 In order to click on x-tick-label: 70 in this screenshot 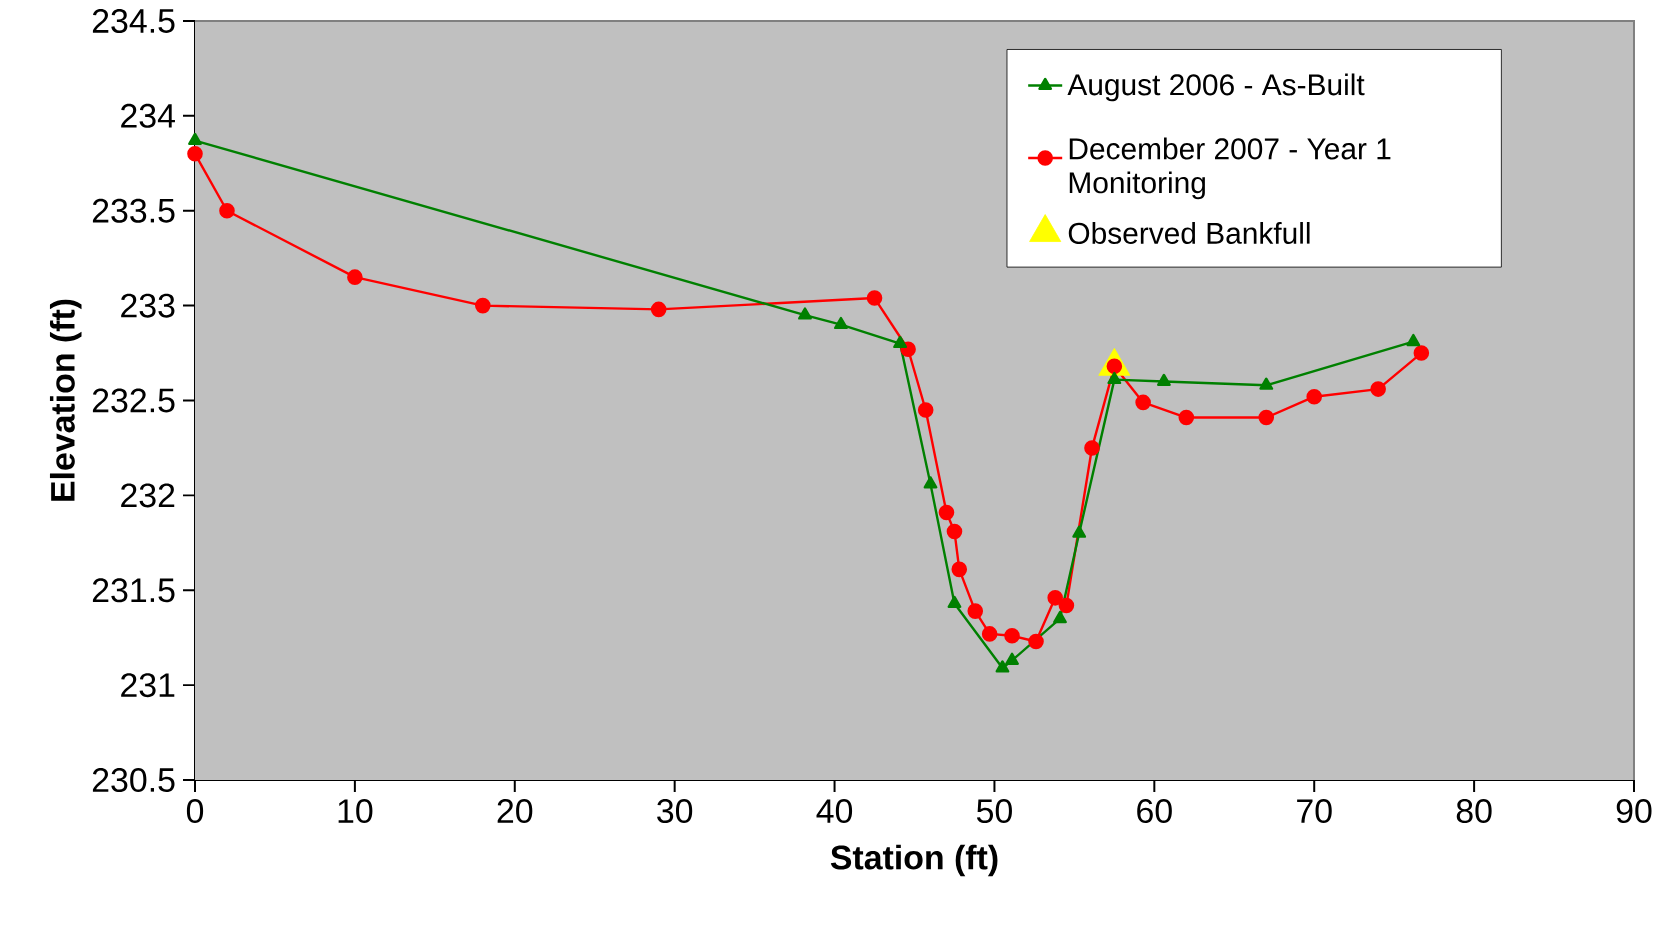, I will do `click(1314, 811)`.